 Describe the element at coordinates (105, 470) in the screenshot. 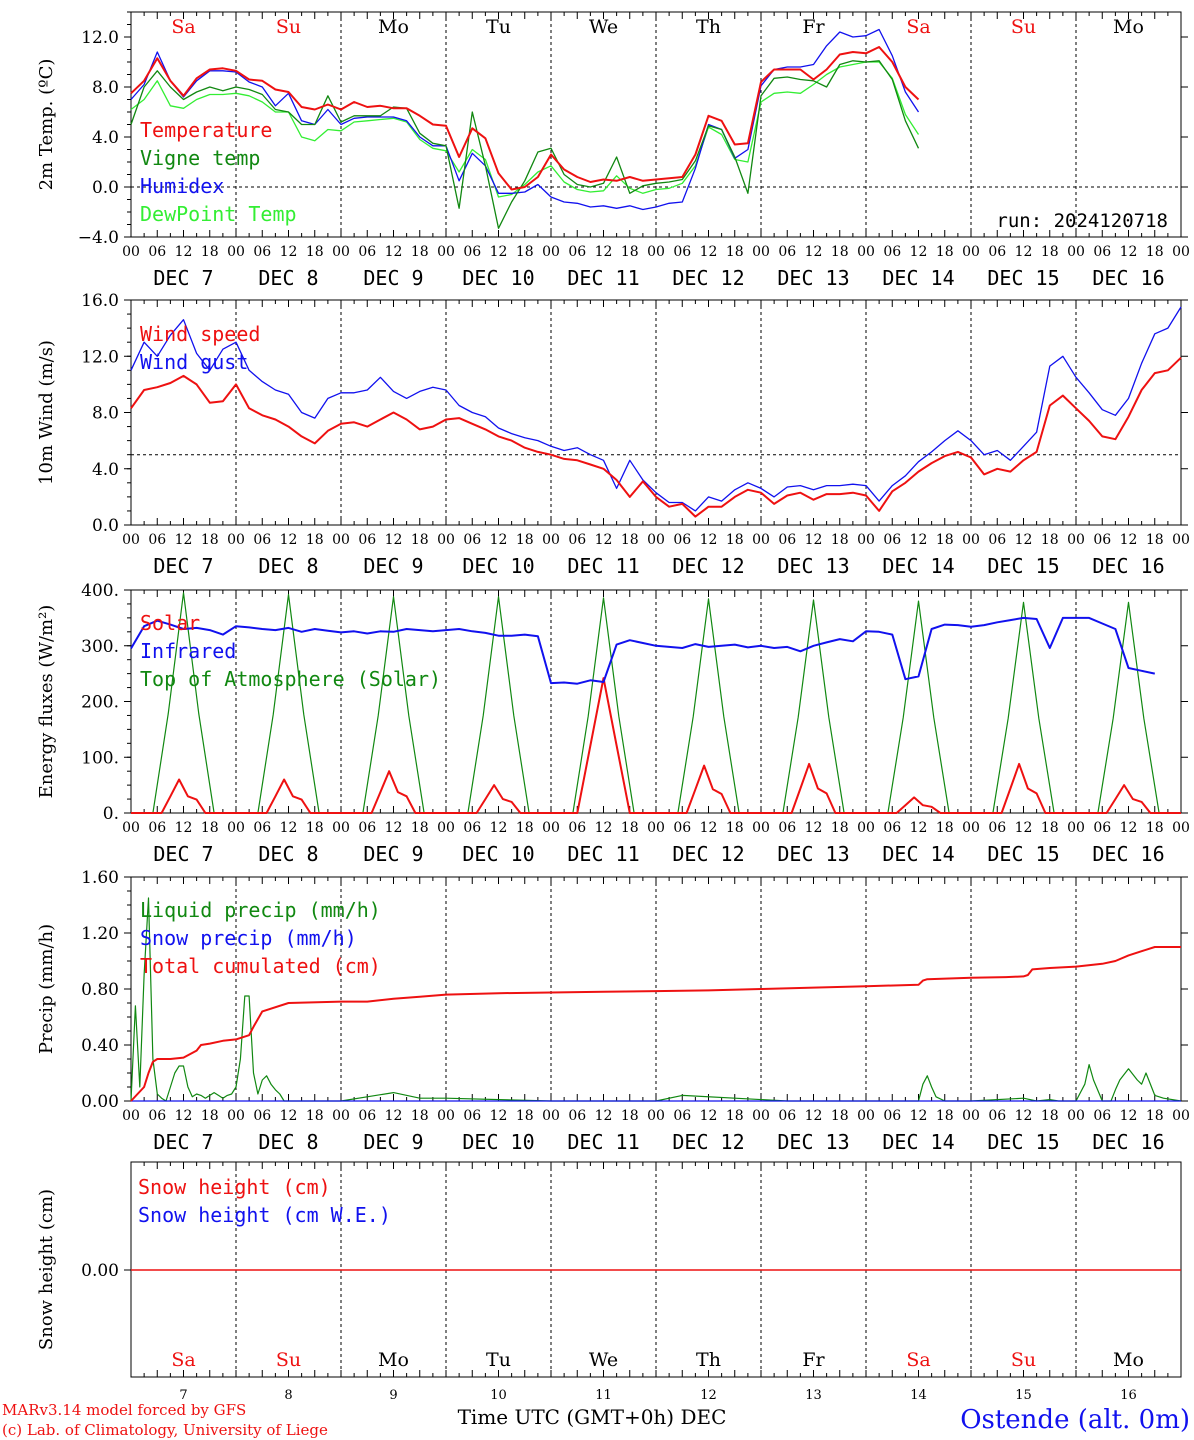

I see `y-tick-label: 4.0` at that location.